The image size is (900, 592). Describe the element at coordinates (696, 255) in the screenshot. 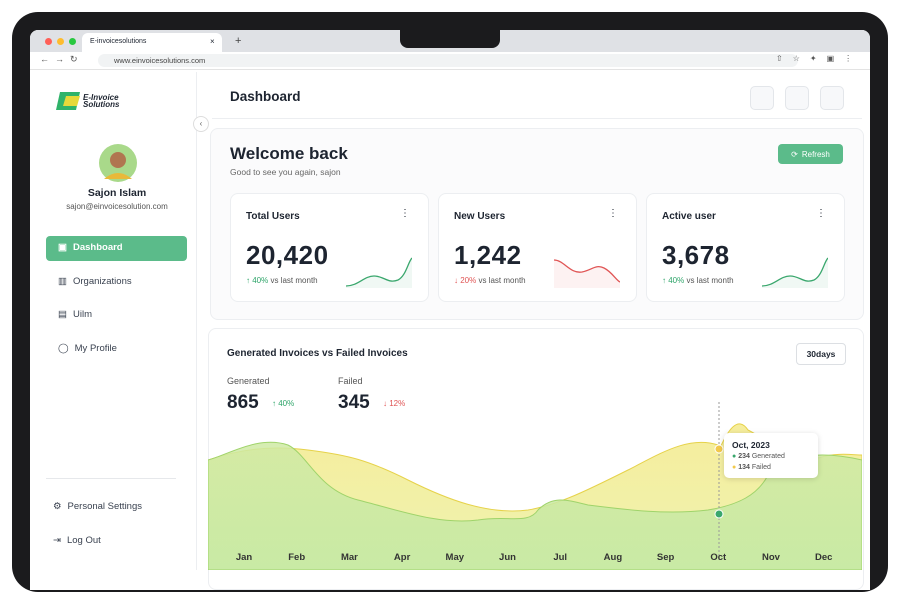

I see `stat-value: 3,678` at that location.